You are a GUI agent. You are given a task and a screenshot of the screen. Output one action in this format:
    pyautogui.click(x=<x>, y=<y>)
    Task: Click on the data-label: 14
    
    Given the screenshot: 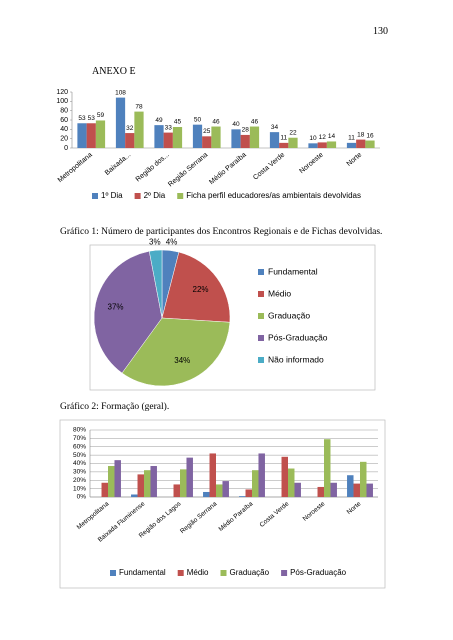 What is the action you would take?
    pyautogui.click(x=332, y=136)
    